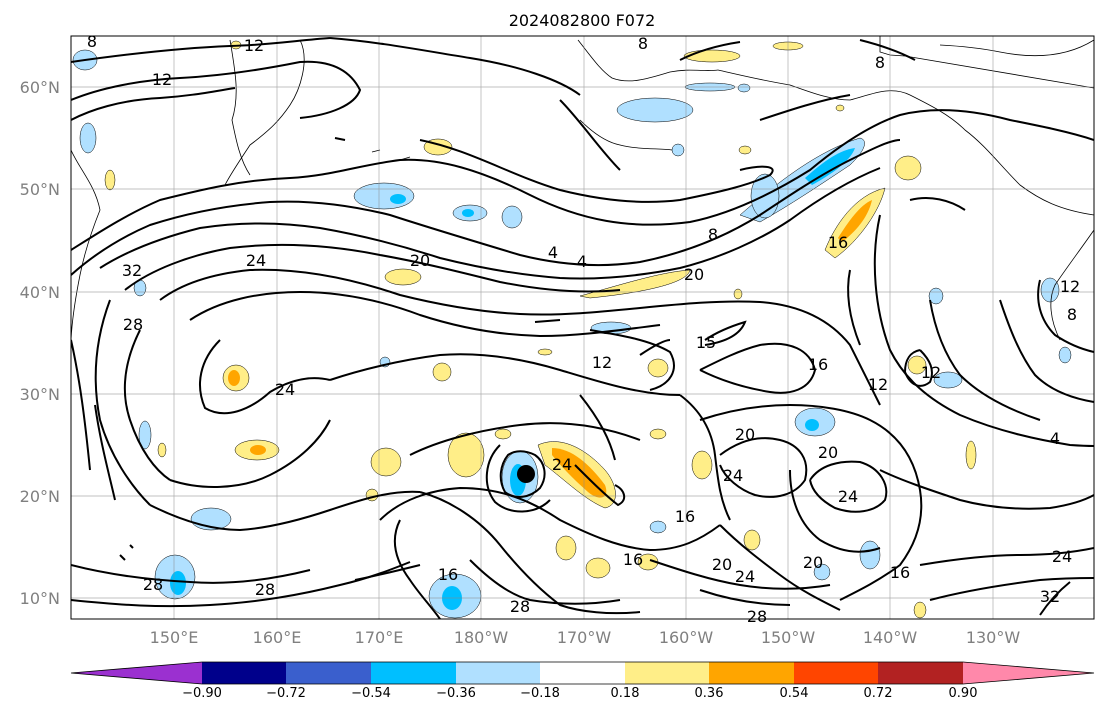 This screenshot has height=716, width=1105. Describe the element at coordinates (709, 693) in the screenshot. I see `colorbar-tick-label: 0.36` at that location.